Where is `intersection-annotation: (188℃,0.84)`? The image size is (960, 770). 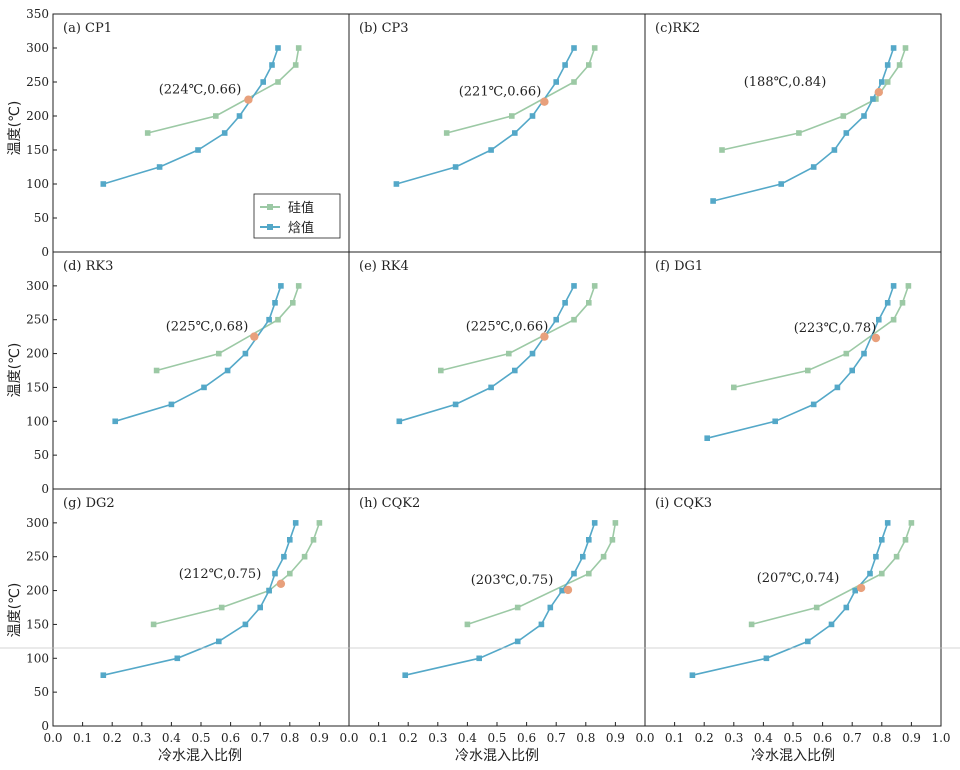 intersection-annotation: (188℃,0.84) is located at coordinates (785, 82).